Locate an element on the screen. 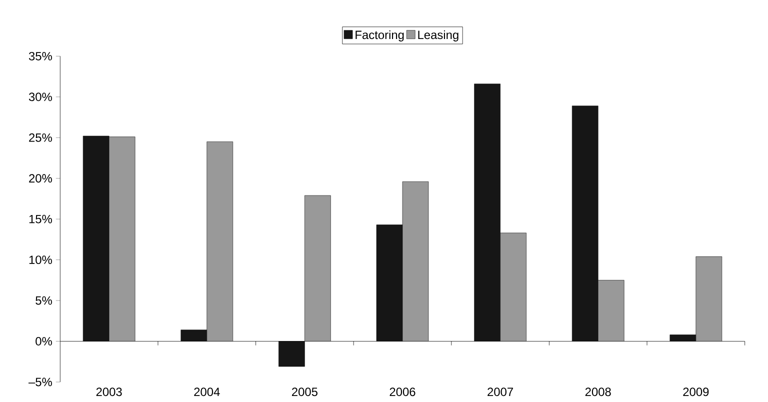 This screenshot has height=402, width=768. y-tick-label: 30% is located at coordinates (40, 97).